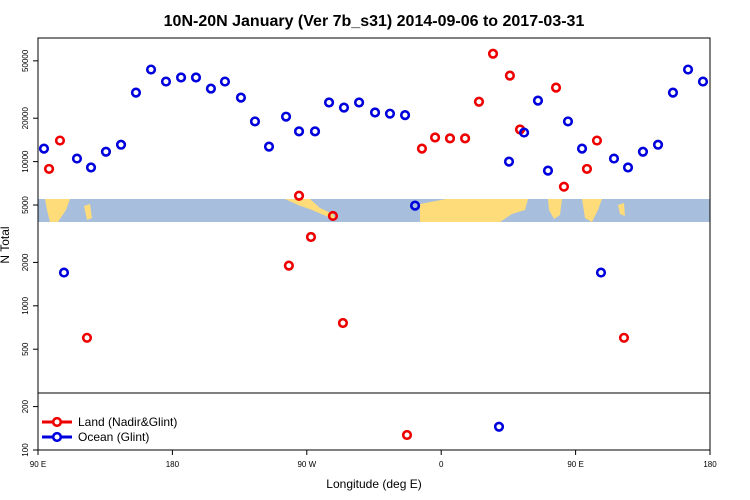 The height and width of the screenshot is (500, 750). What do you see at coordinates (25, 305) in the screenshot?
I see `y-tick-label: 1000` at bounding box center [25, 305].